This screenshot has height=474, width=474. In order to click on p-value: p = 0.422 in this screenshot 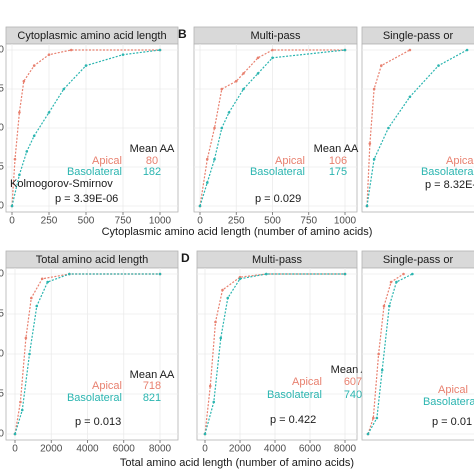, I will do `click(293, 420)`.